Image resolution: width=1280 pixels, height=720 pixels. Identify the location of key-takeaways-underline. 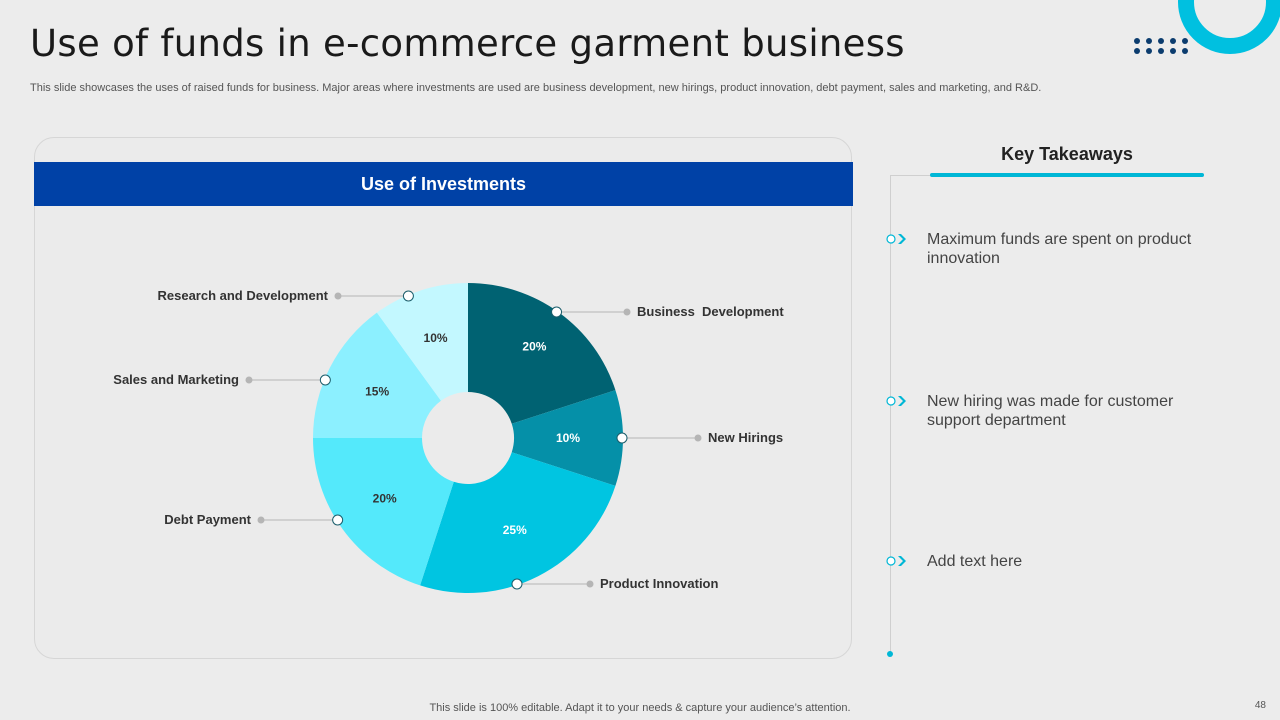
(1067, 175).